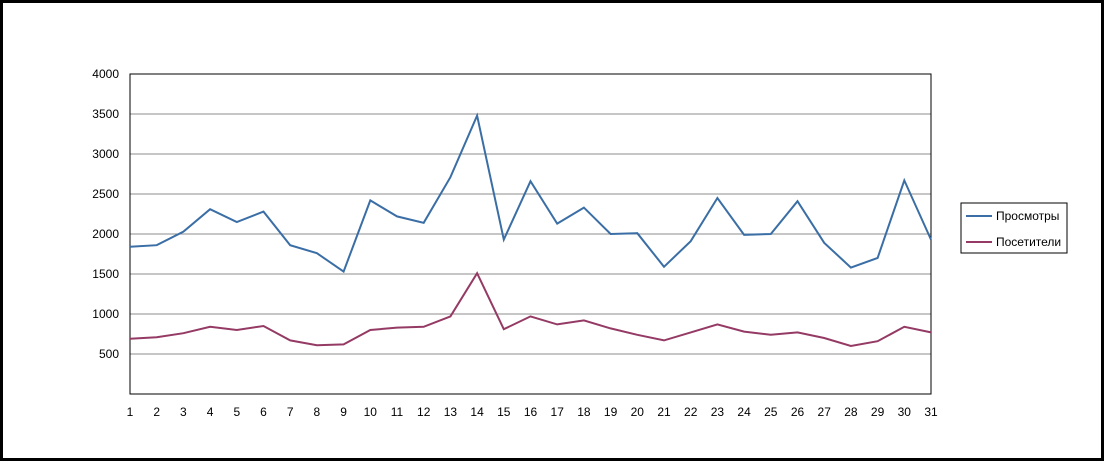  Describe the element at coordinates (236, 412) in the screenshot. I see `x-tick-label: 5` at that location.